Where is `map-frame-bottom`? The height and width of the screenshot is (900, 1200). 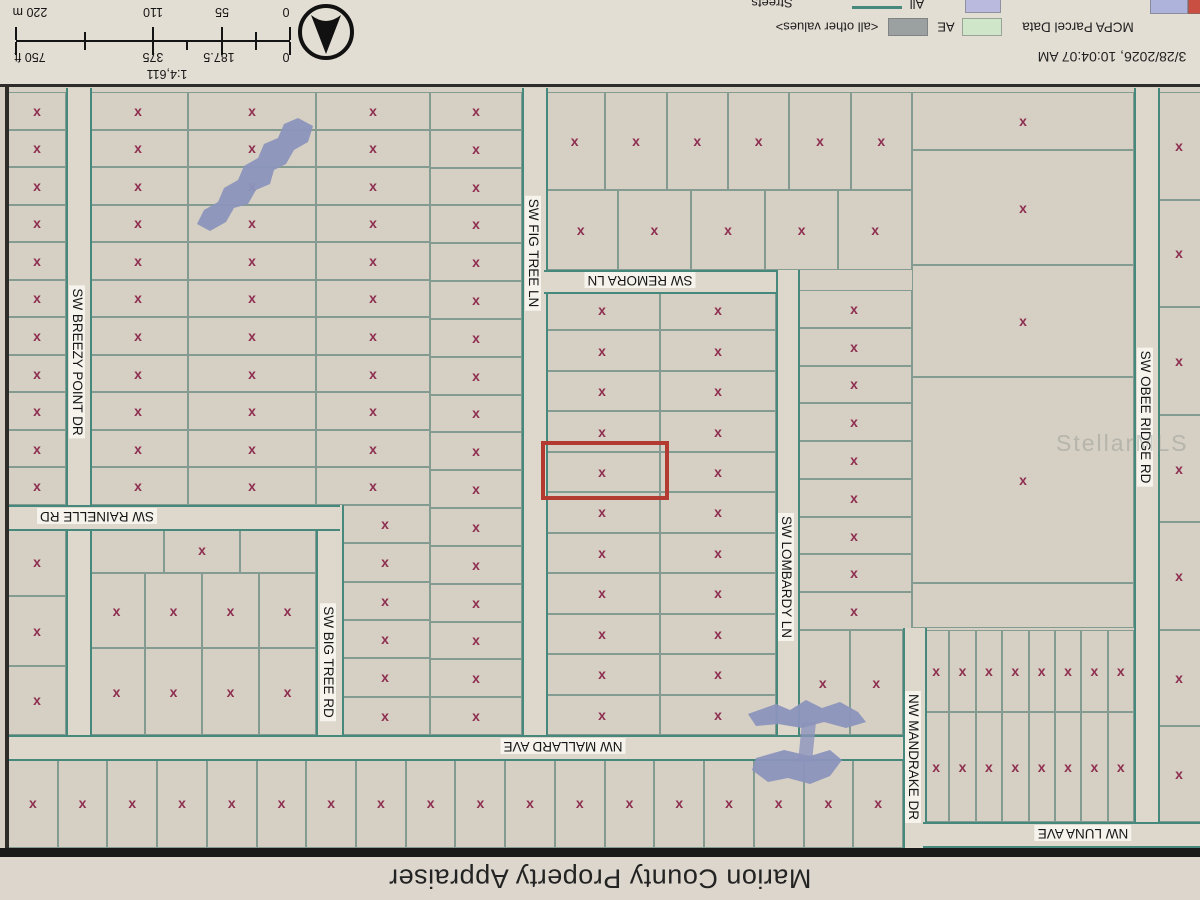 map-frame-bottom is located at coordinates (600, 852).